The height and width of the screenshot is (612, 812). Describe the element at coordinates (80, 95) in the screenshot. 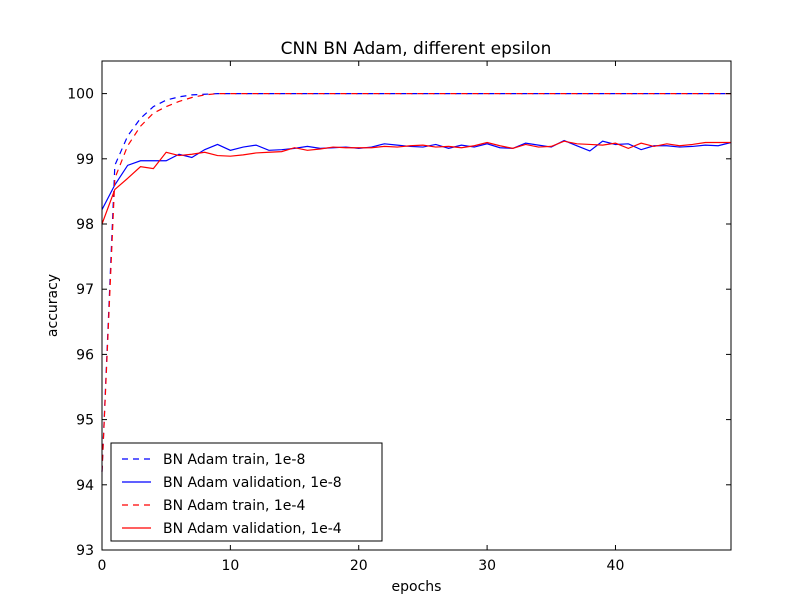

I see `y-tick-label: 100` at that location.